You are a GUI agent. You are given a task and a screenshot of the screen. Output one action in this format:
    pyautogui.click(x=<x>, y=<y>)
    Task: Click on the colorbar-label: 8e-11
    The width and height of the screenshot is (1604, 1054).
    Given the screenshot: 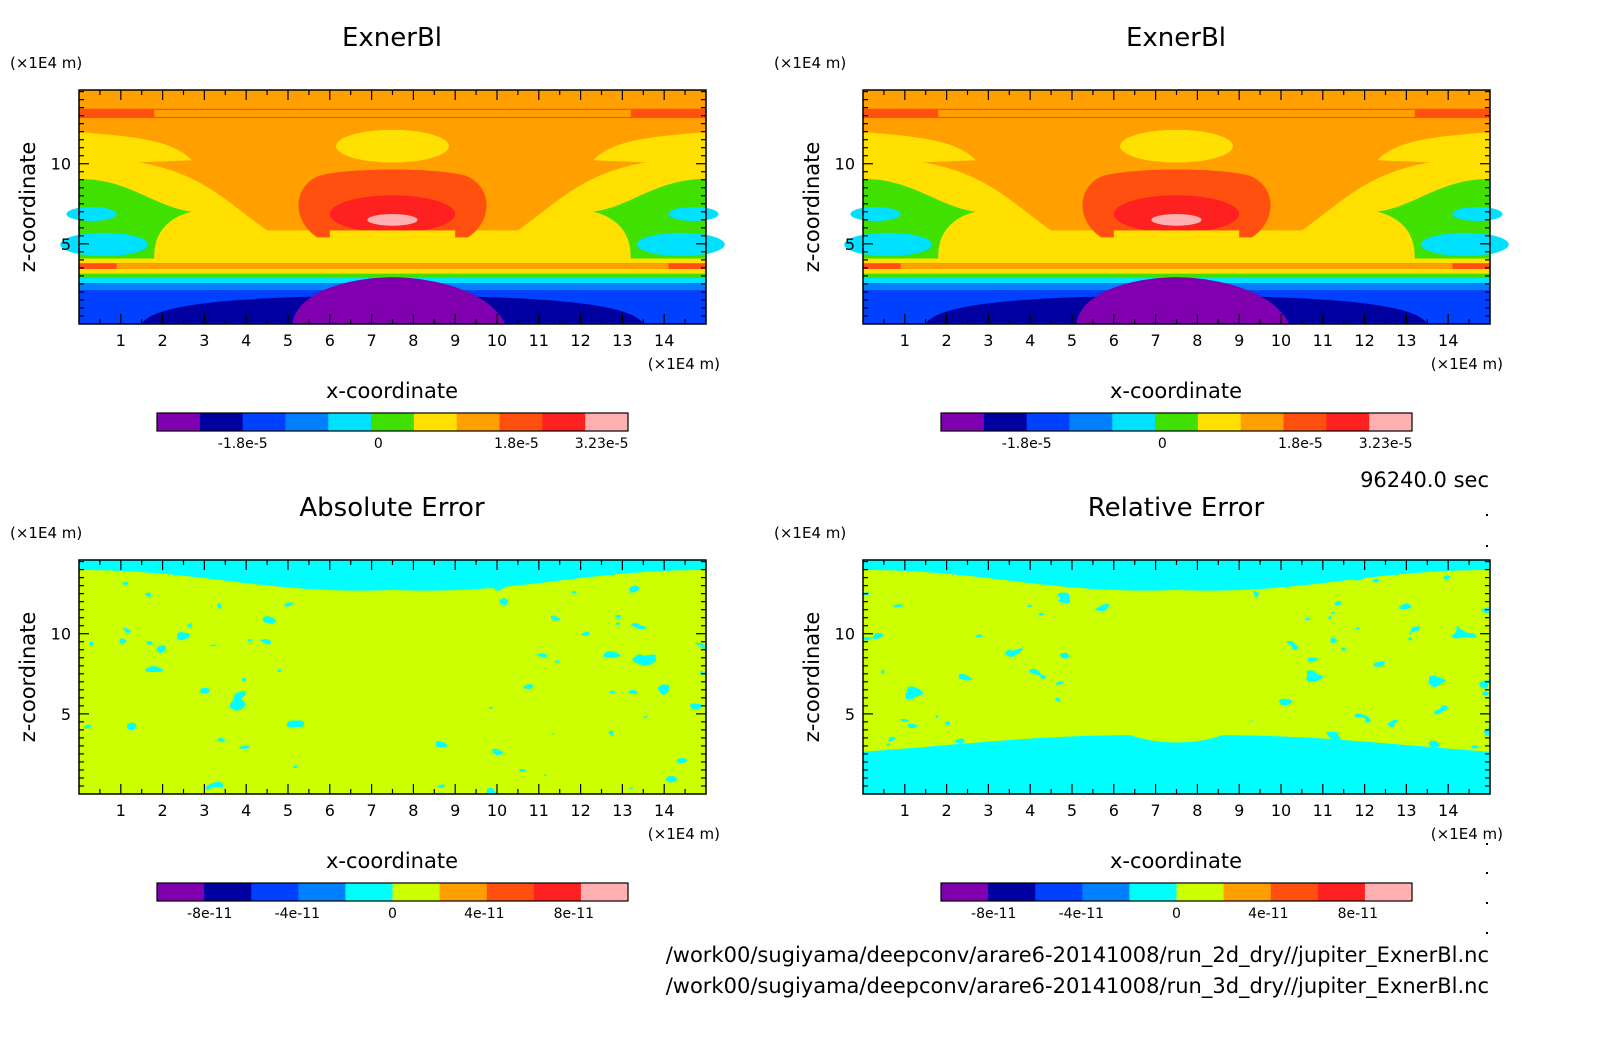 What is the action you would take?
    pyautogui.click(x=574, y=914)
    